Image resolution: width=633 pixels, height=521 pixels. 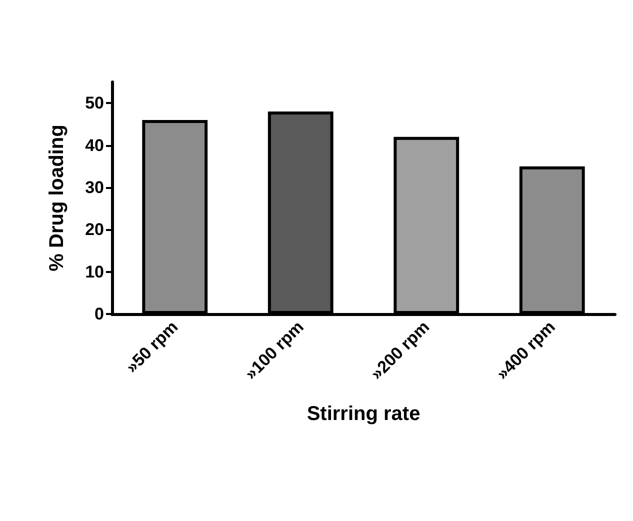 I want to click on y-axis-title: % Drug loading, so click(x=57, y=198).